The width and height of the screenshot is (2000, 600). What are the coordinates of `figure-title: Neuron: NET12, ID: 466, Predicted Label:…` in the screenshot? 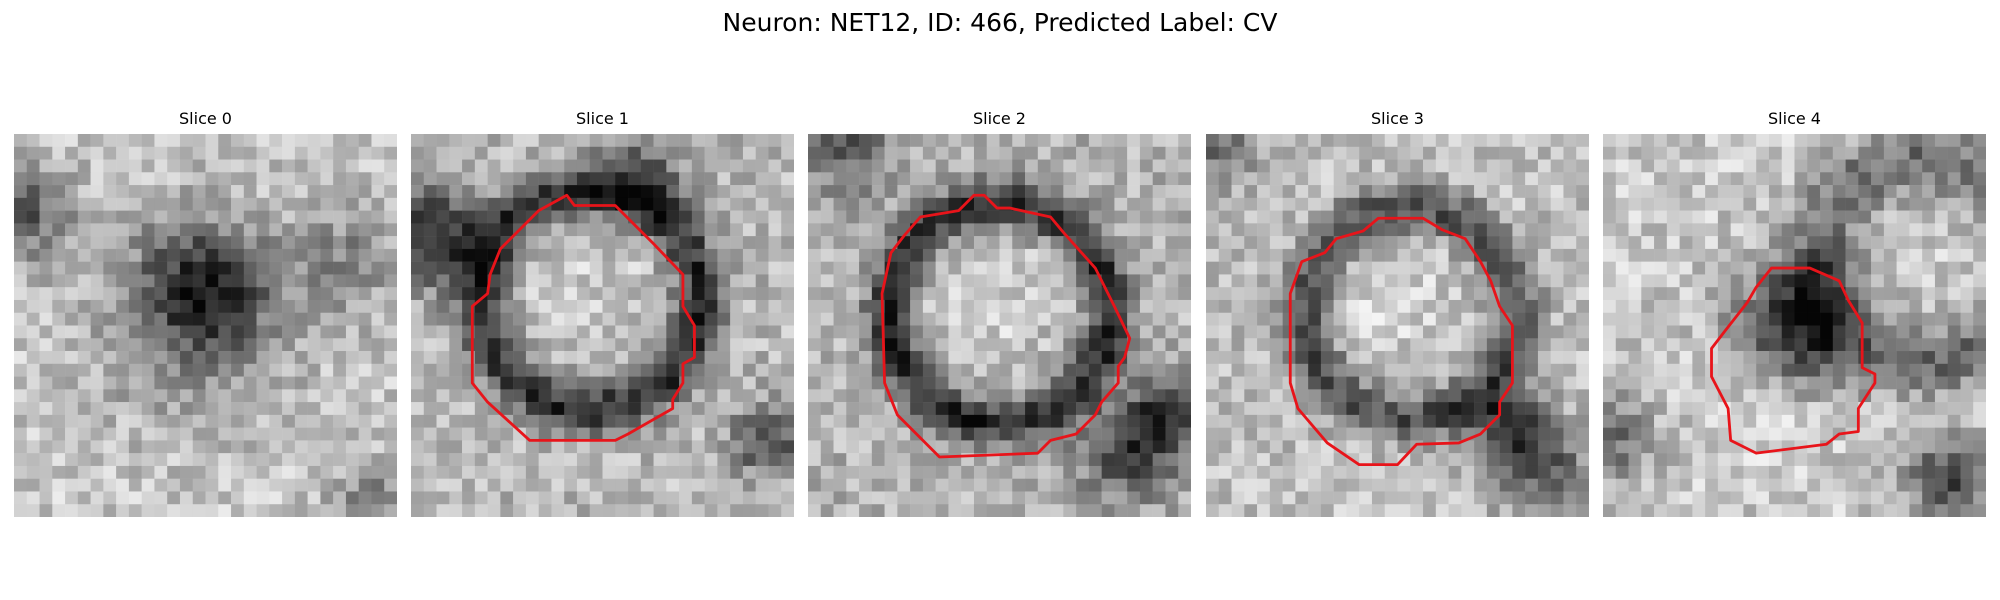 It's located at (1000, 23).